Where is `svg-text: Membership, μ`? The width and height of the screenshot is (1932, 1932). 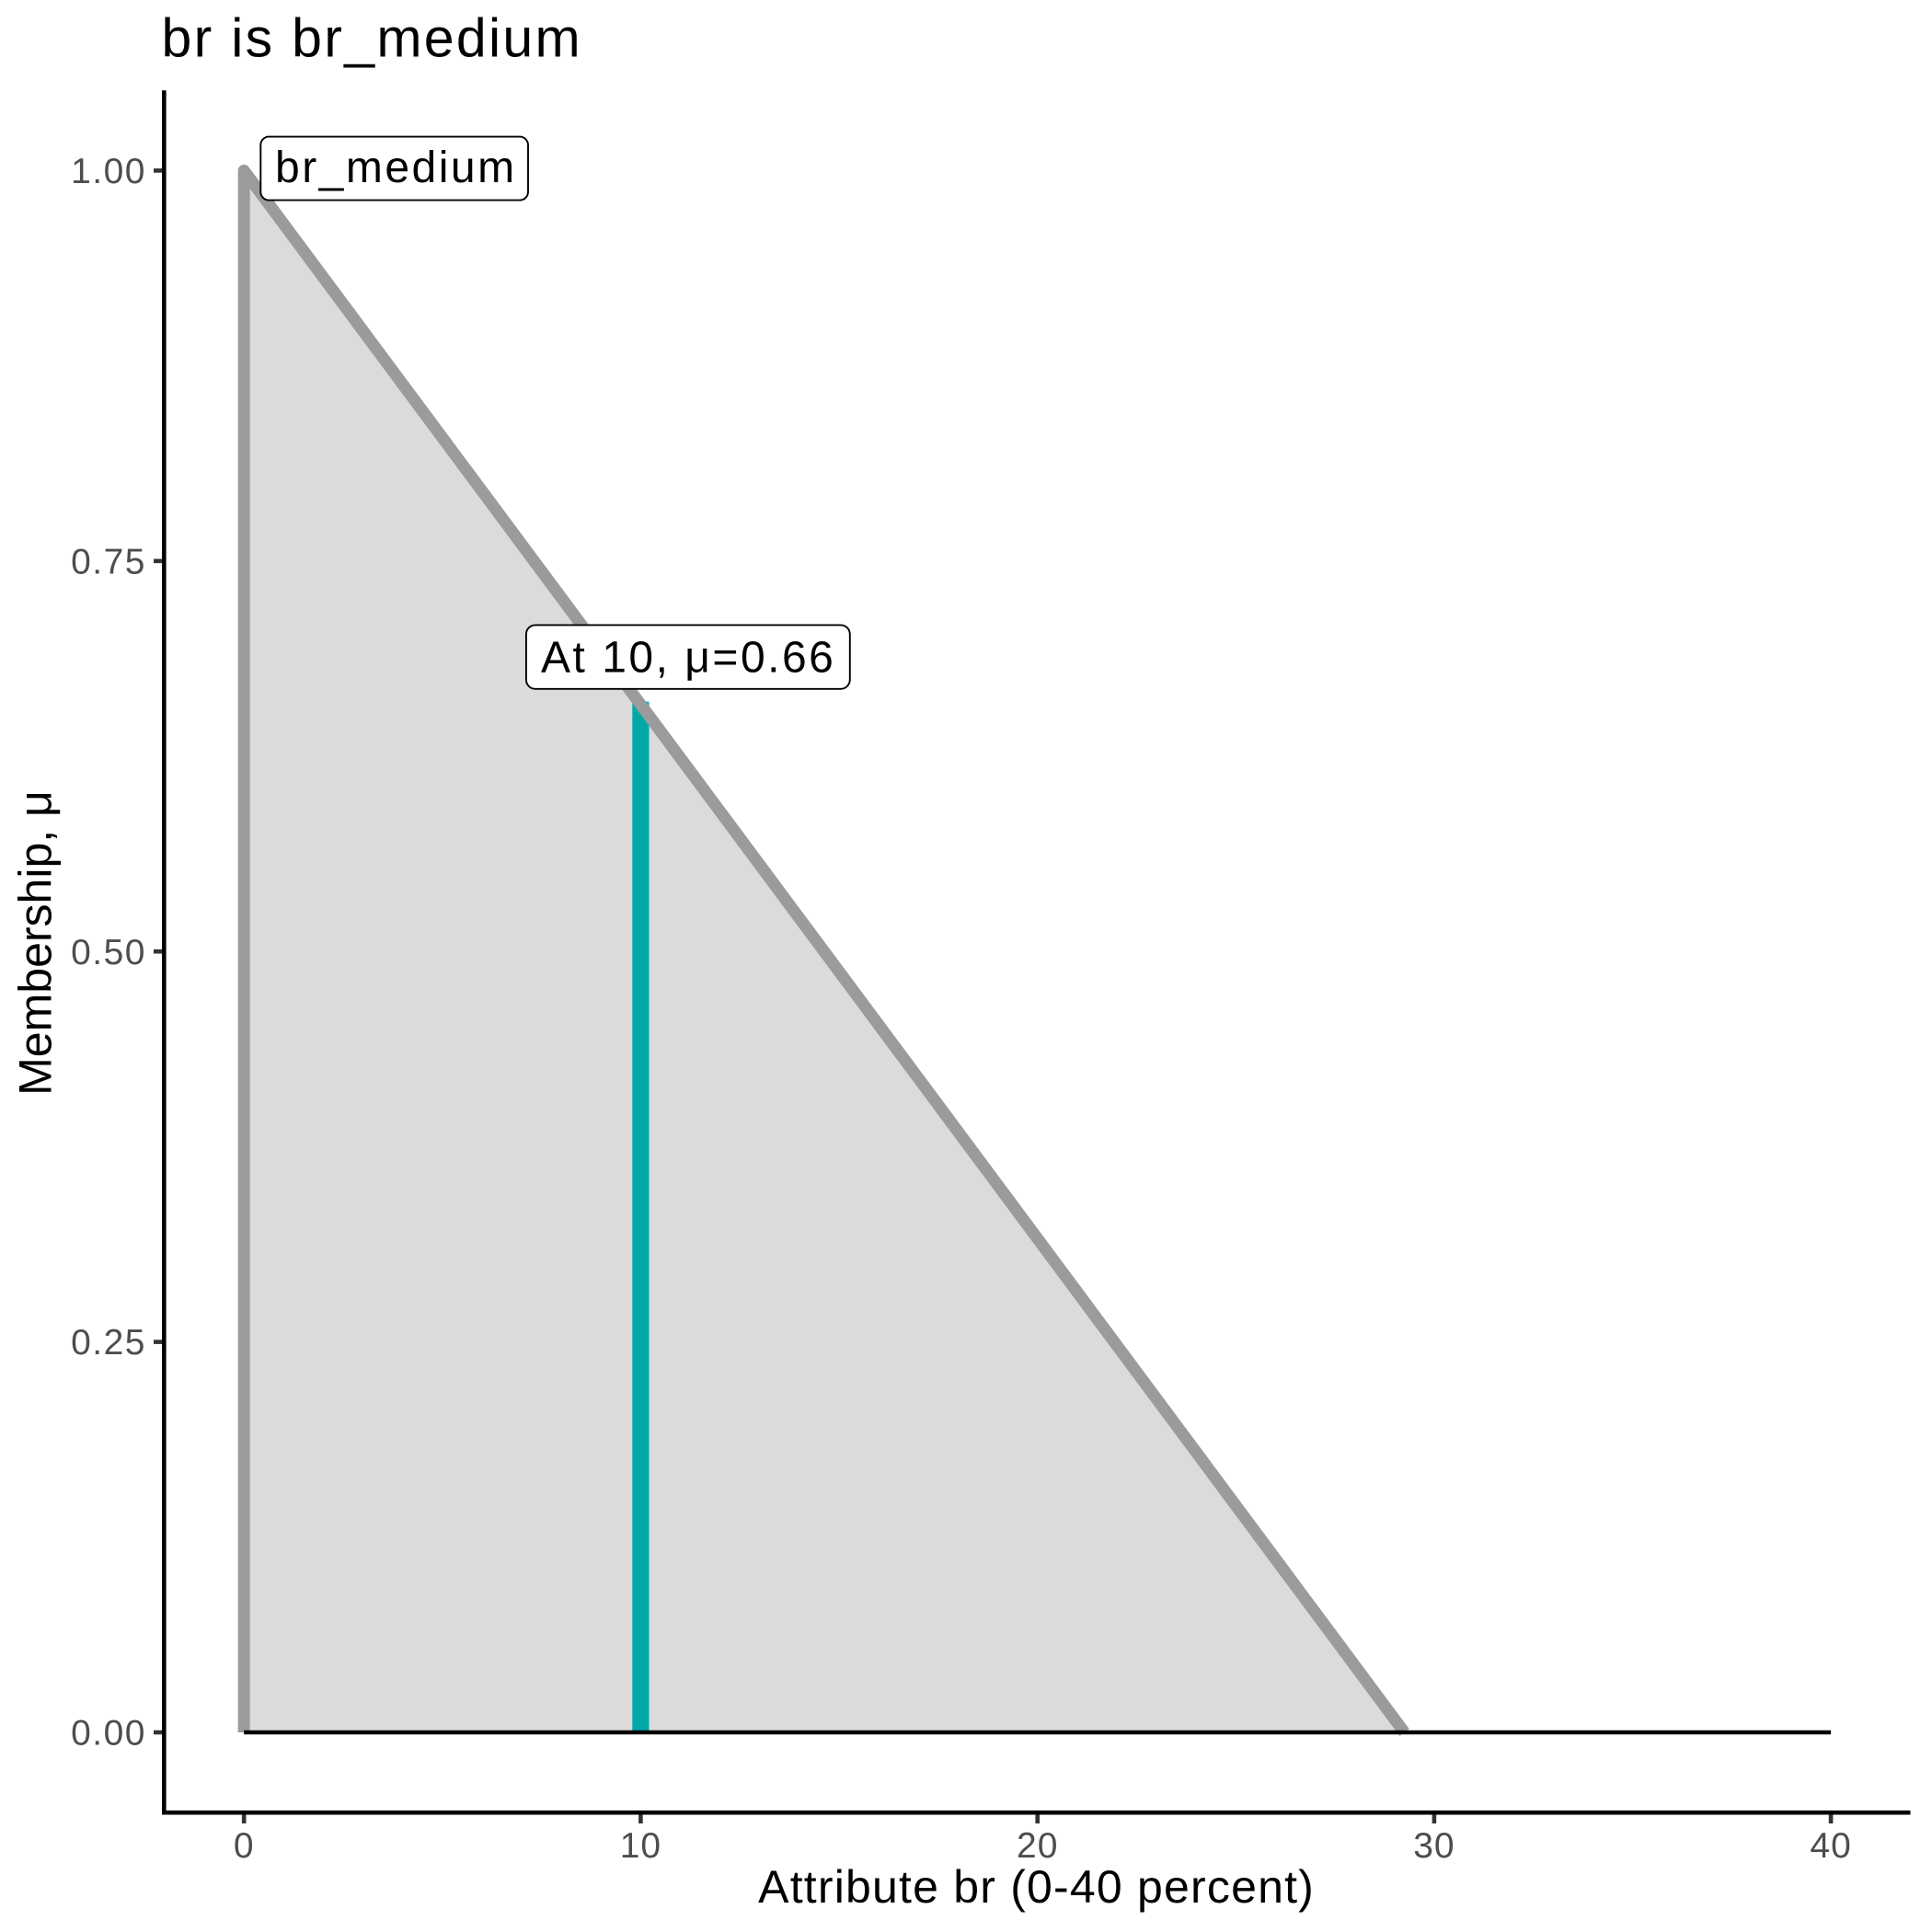
svg-text: Membership, μ is located at coordinates (36, 943).